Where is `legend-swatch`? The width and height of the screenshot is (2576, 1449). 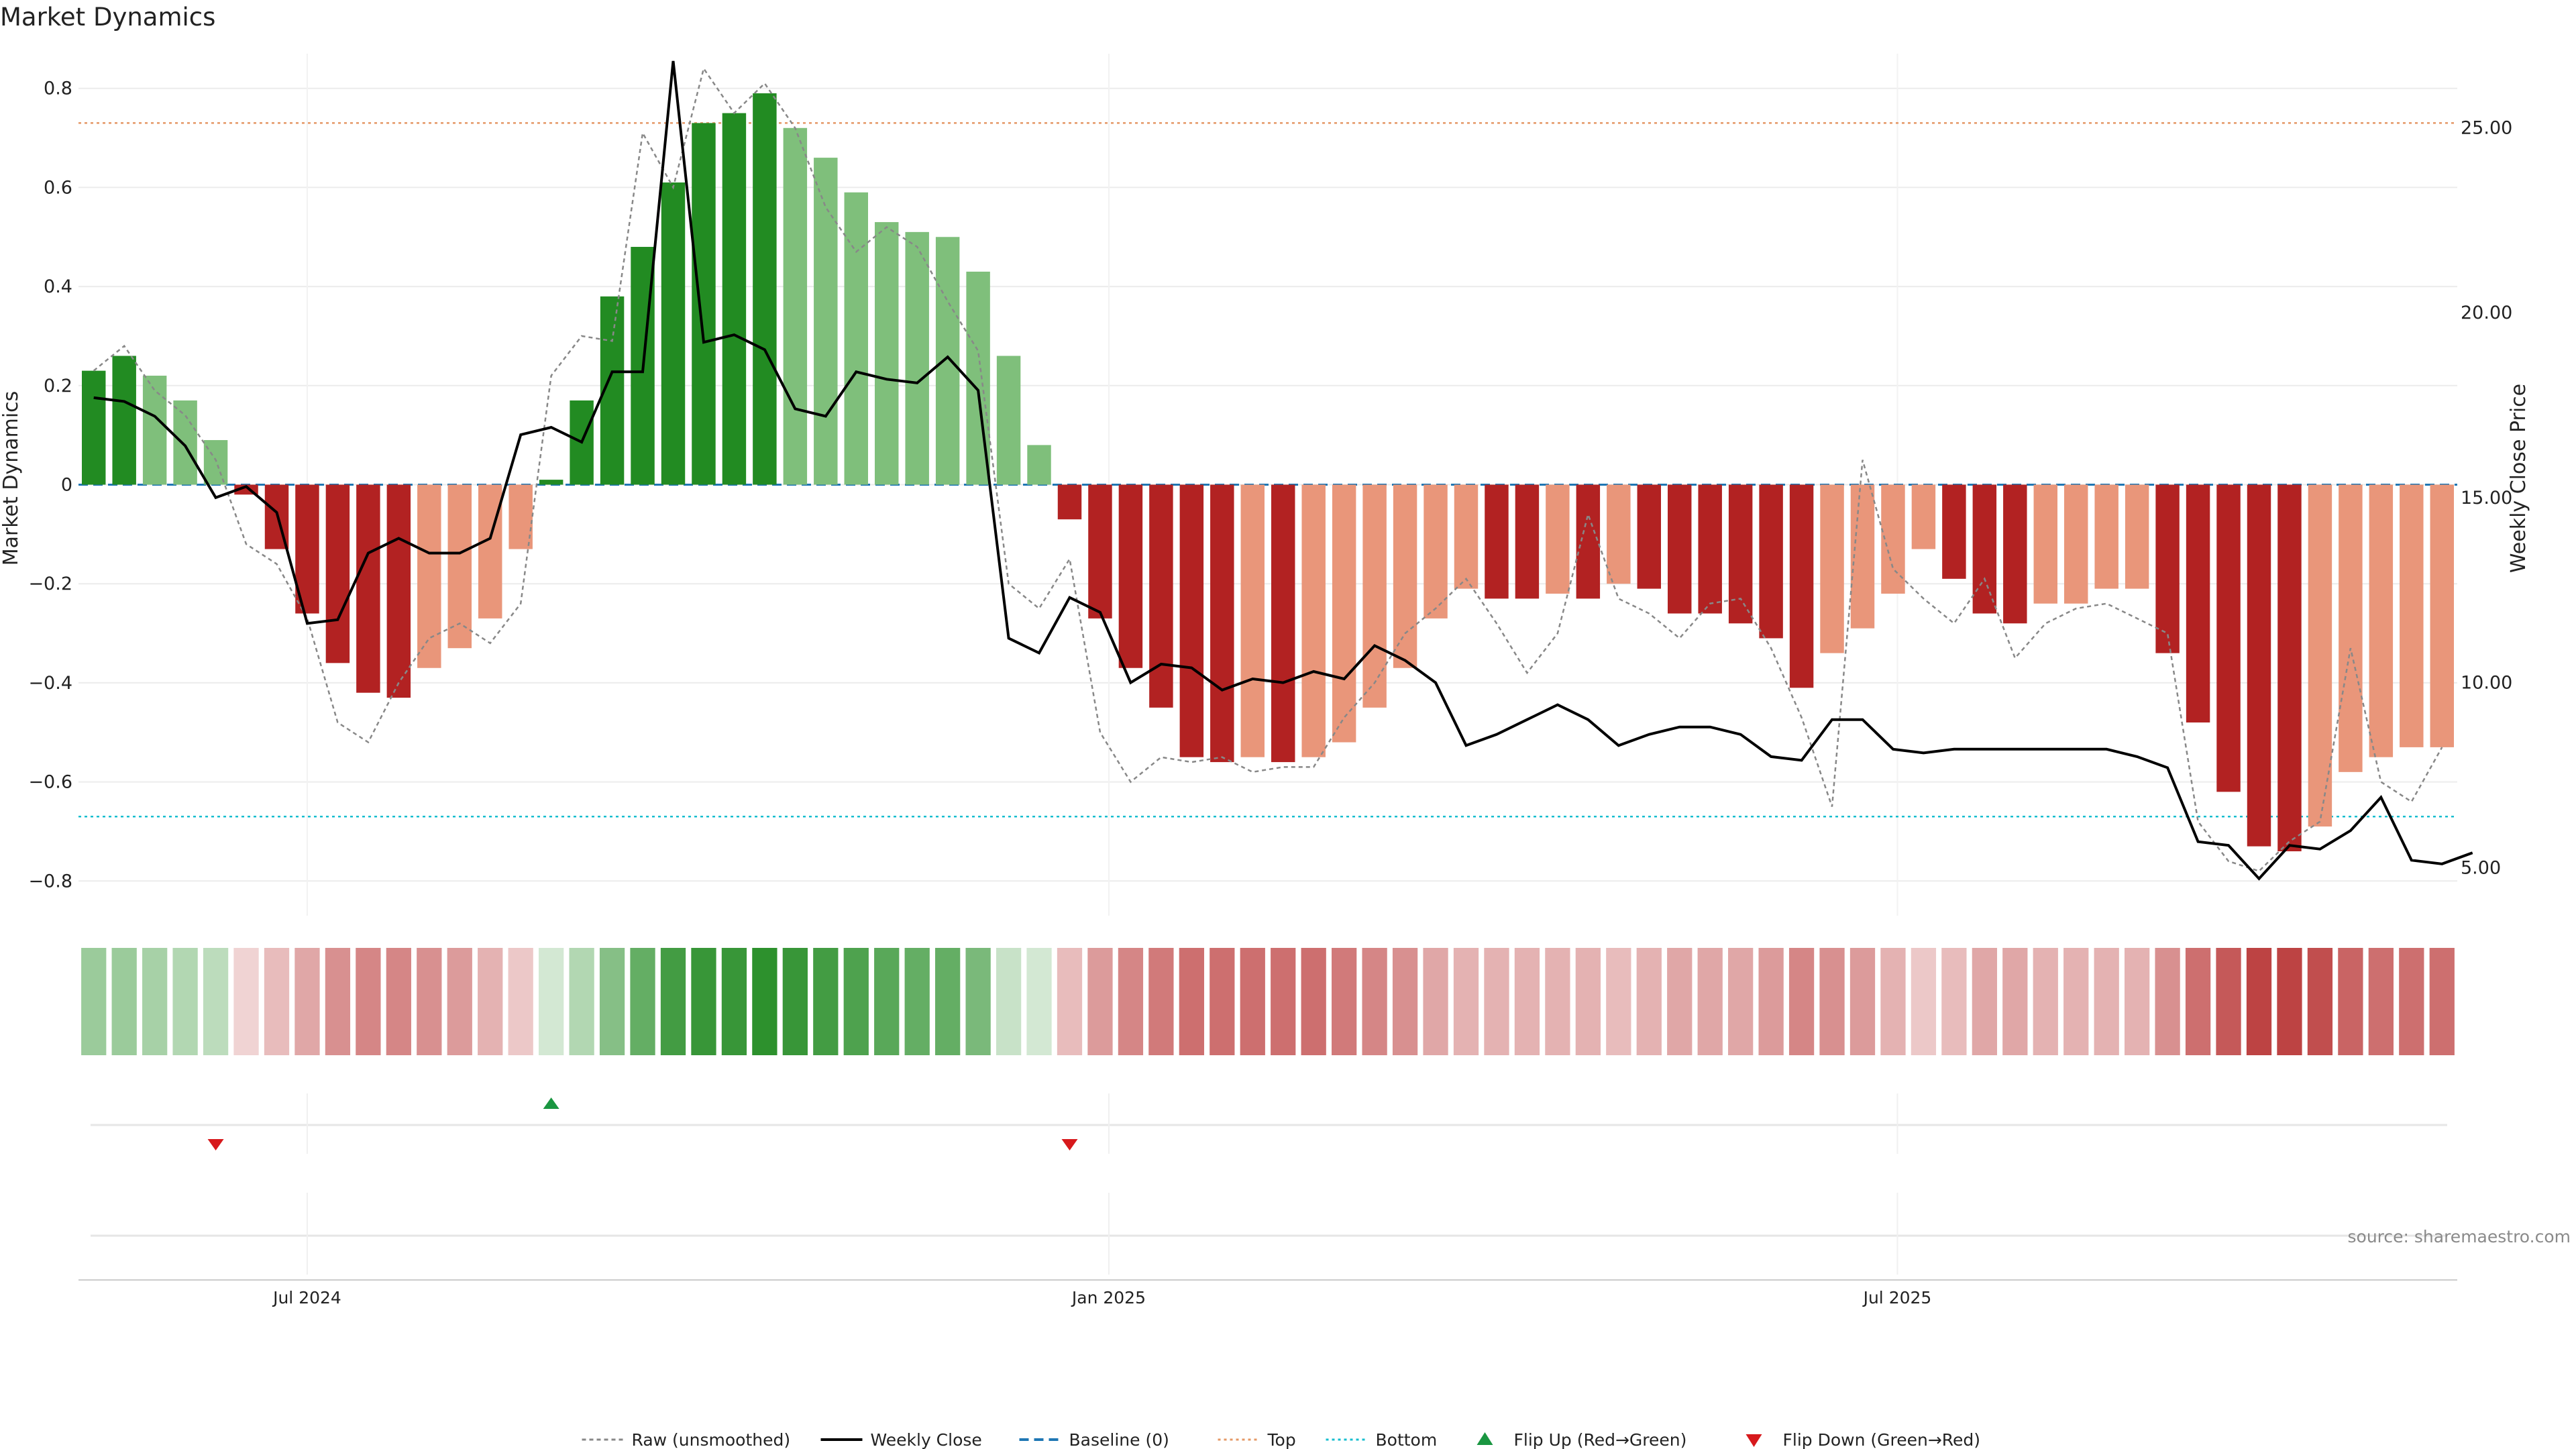
legend-swatch is located at coordinates (1754, 1440).